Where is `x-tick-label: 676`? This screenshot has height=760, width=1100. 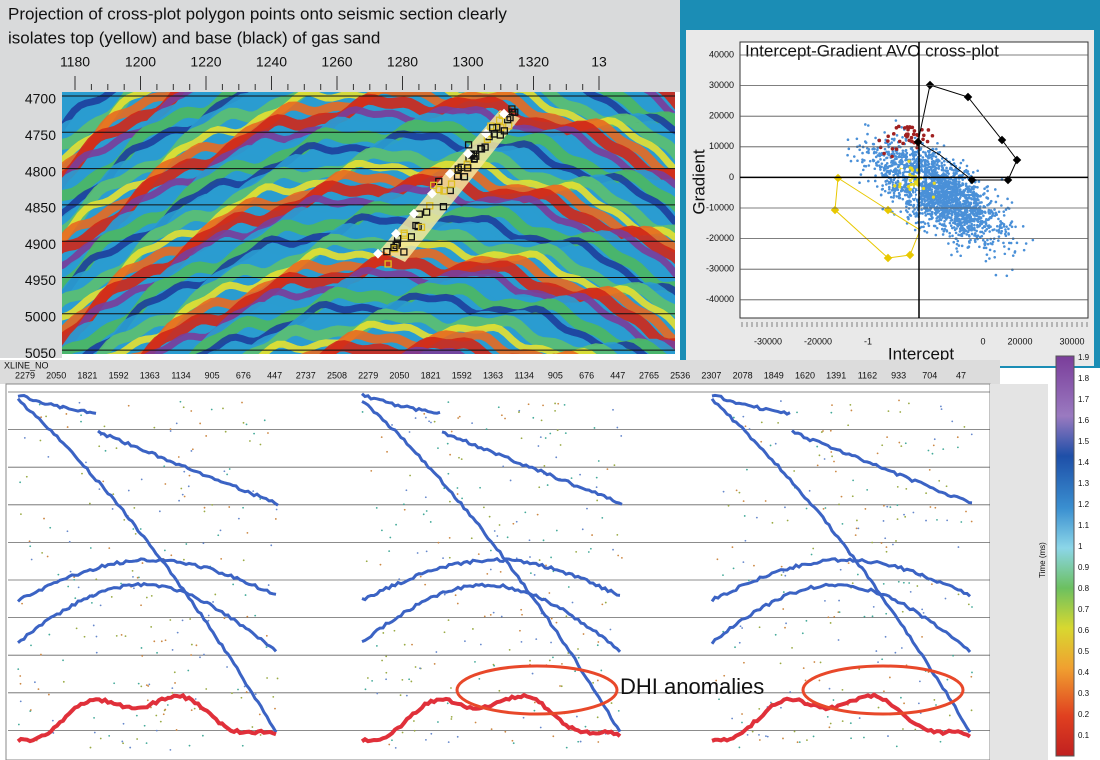 x-tick-label: 676 is located at coordinates (586, 375).